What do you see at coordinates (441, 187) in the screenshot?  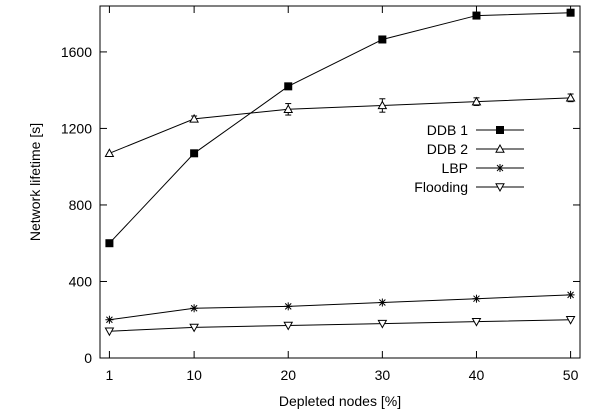 I see `legend-label: Flooding` at bounding box center [441, 187].